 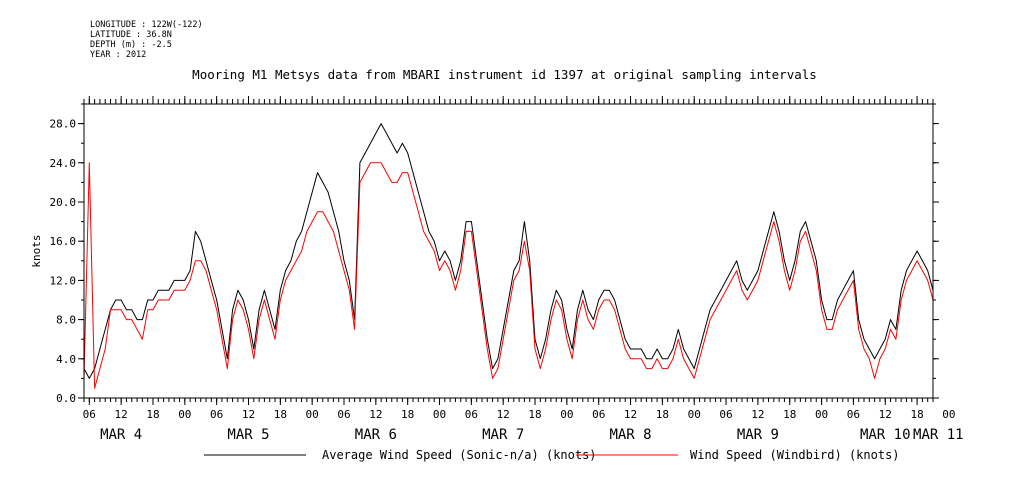 I want to click on y-tick-label: 4.0, so click(x=66, y=359).